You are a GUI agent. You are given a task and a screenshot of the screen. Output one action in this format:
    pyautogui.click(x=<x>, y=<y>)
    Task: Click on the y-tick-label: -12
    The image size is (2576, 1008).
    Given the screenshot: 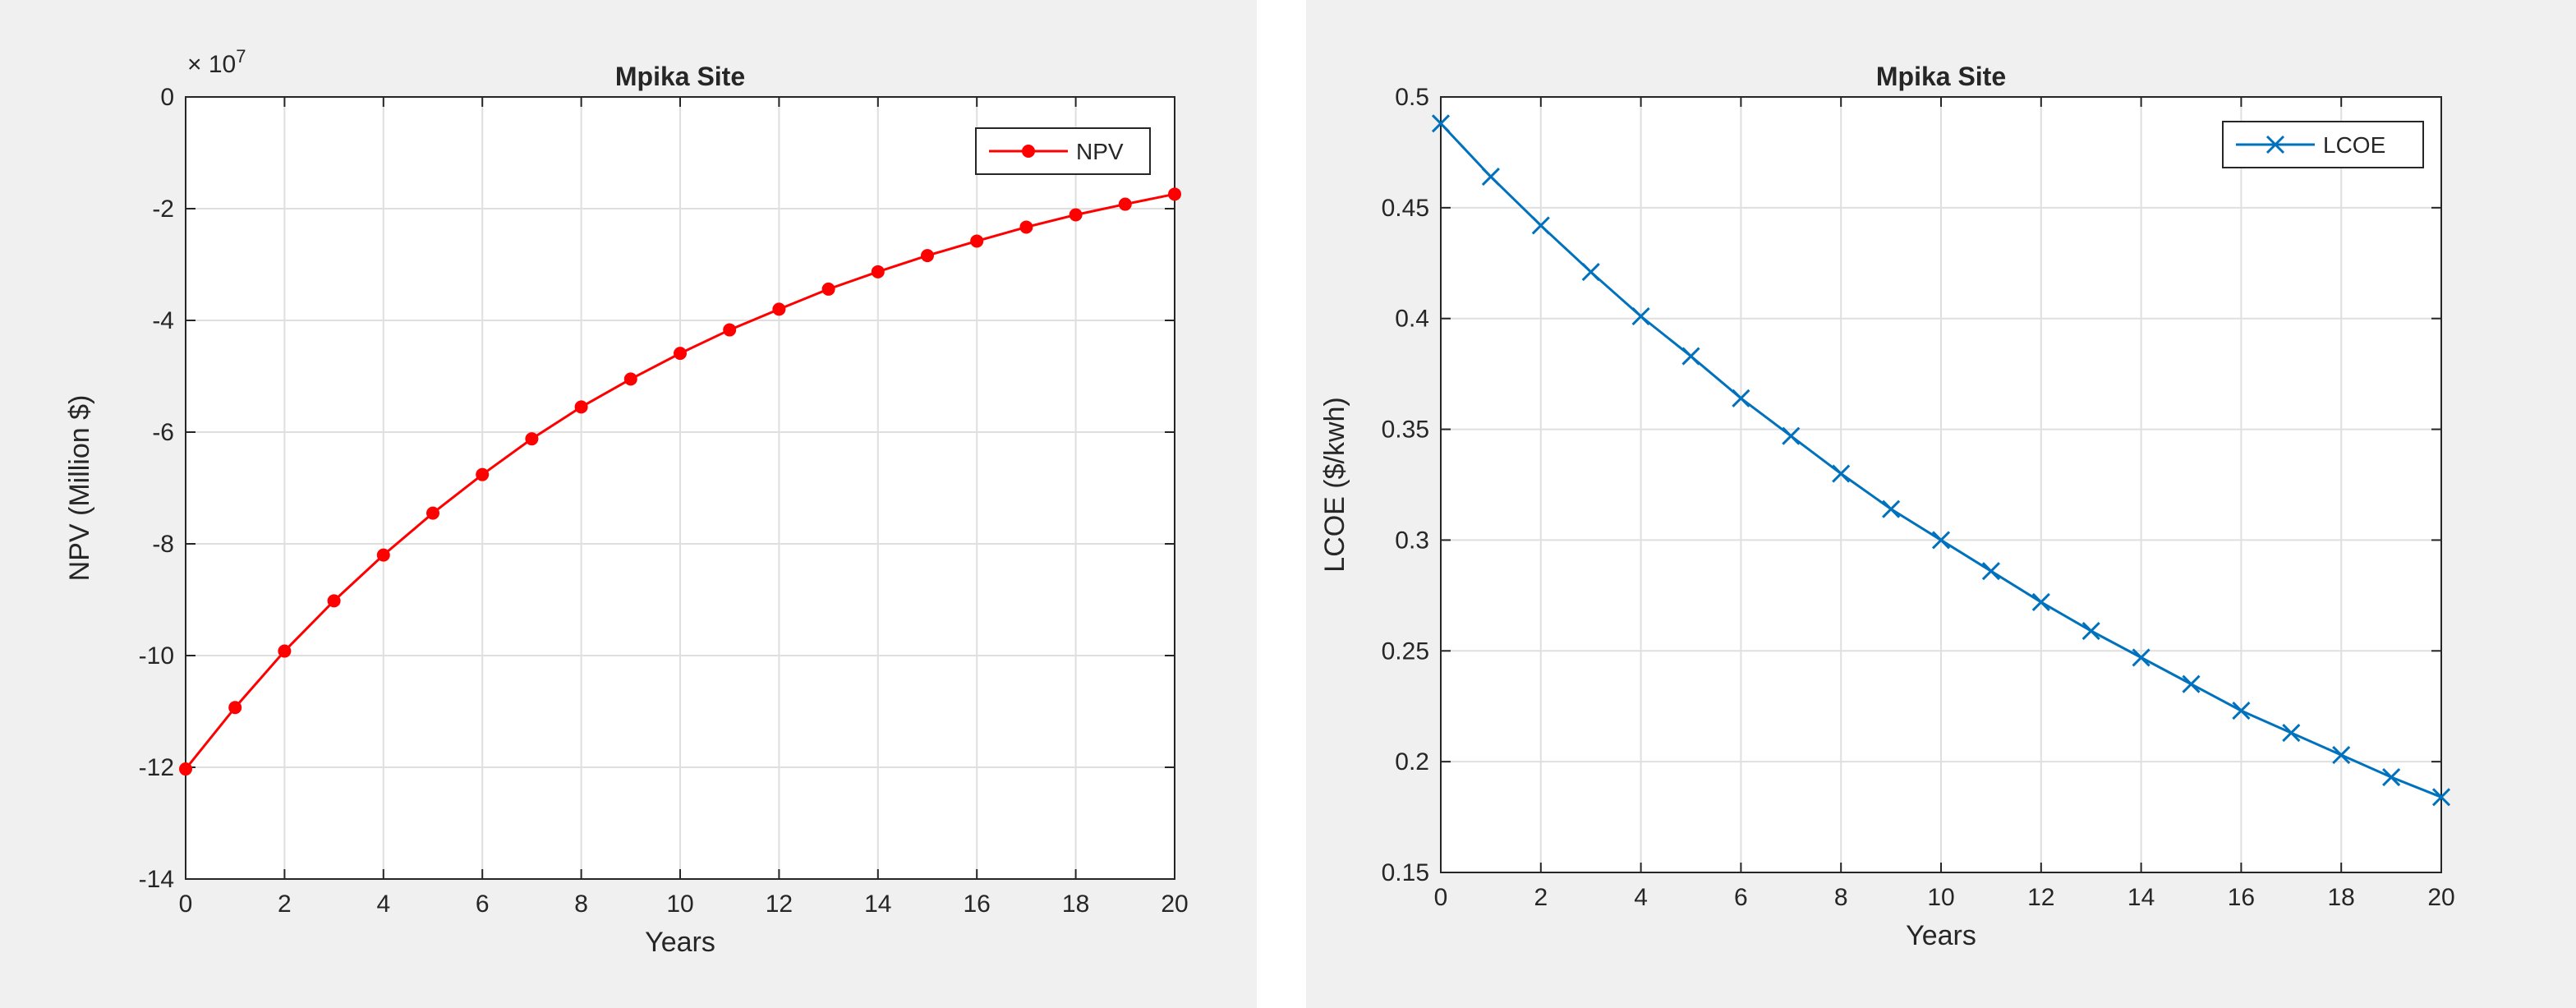 What is the action you would take?
    pyautogui.click(x=156, y=767)
    